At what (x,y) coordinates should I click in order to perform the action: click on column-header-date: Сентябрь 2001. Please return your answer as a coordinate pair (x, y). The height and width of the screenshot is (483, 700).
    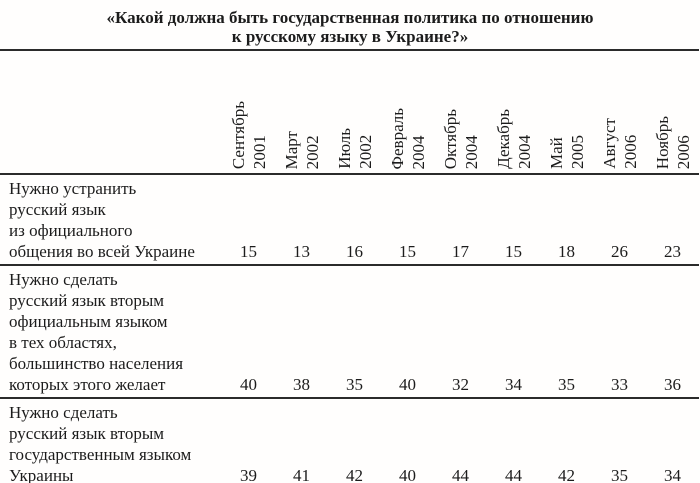
    Looking at the image, I should click on (249, 135).